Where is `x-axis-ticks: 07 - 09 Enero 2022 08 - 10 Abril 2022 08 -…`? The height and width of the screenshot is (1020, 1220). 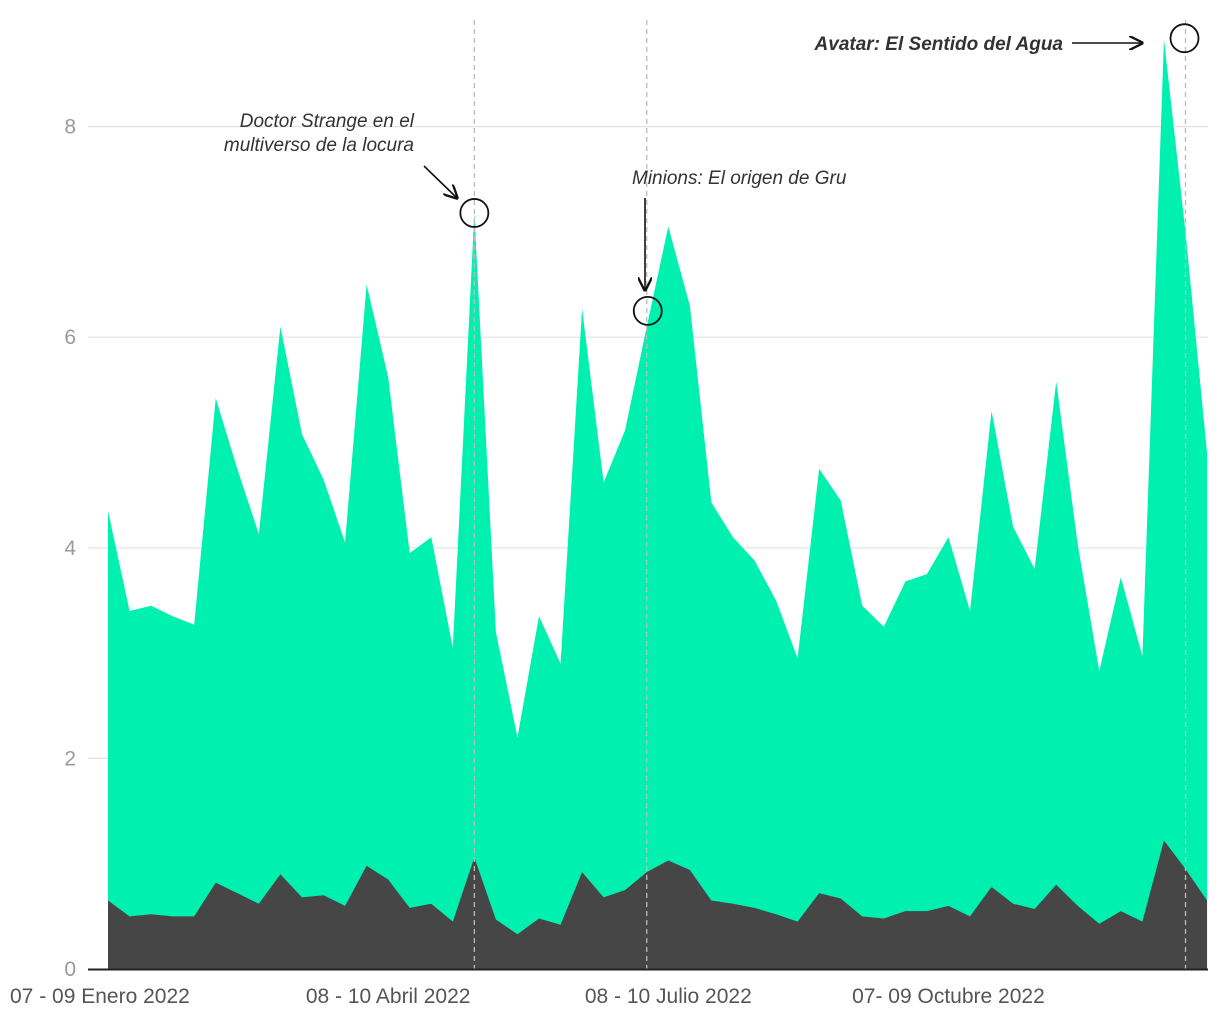
x-axis-ticks: 07 - 09 Enero 2022 08 - 10 Abril 2022 08 -… is located at coordinates (527, 996).